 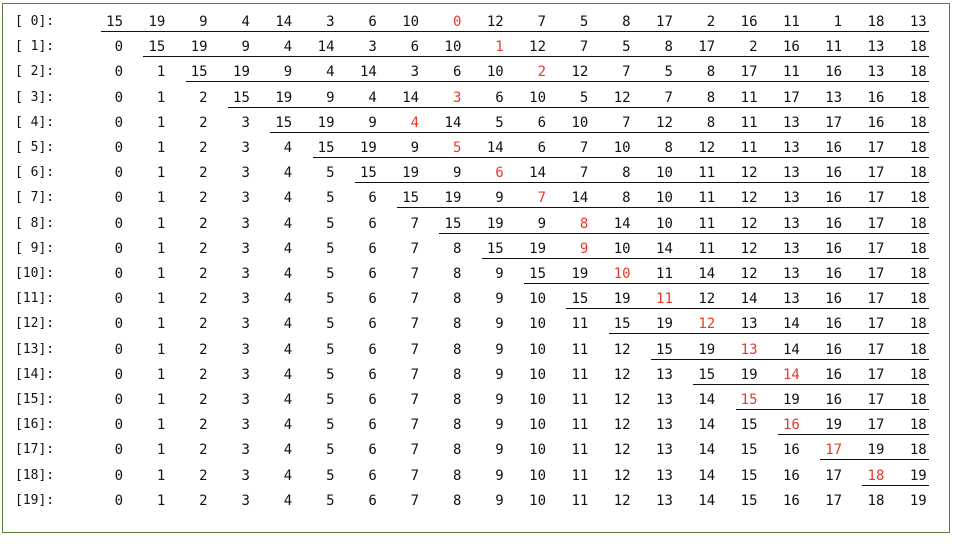 I want to click on row-label: [11]:, so click(x=35, y=299).